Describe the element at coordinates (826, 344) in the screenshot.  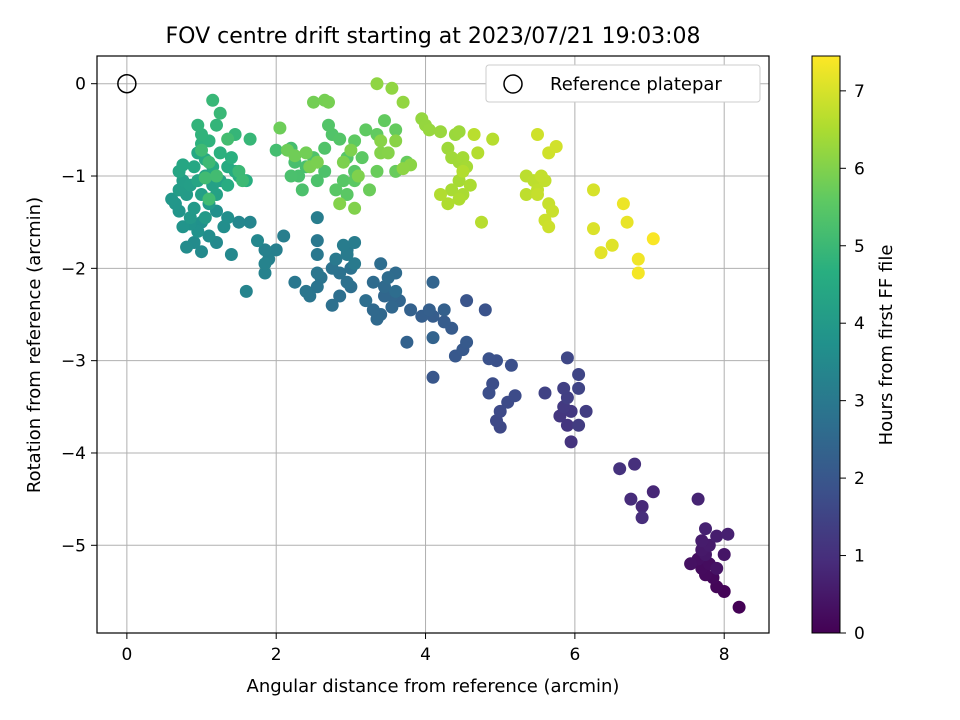
I see `colorbar-gradient` at that location.